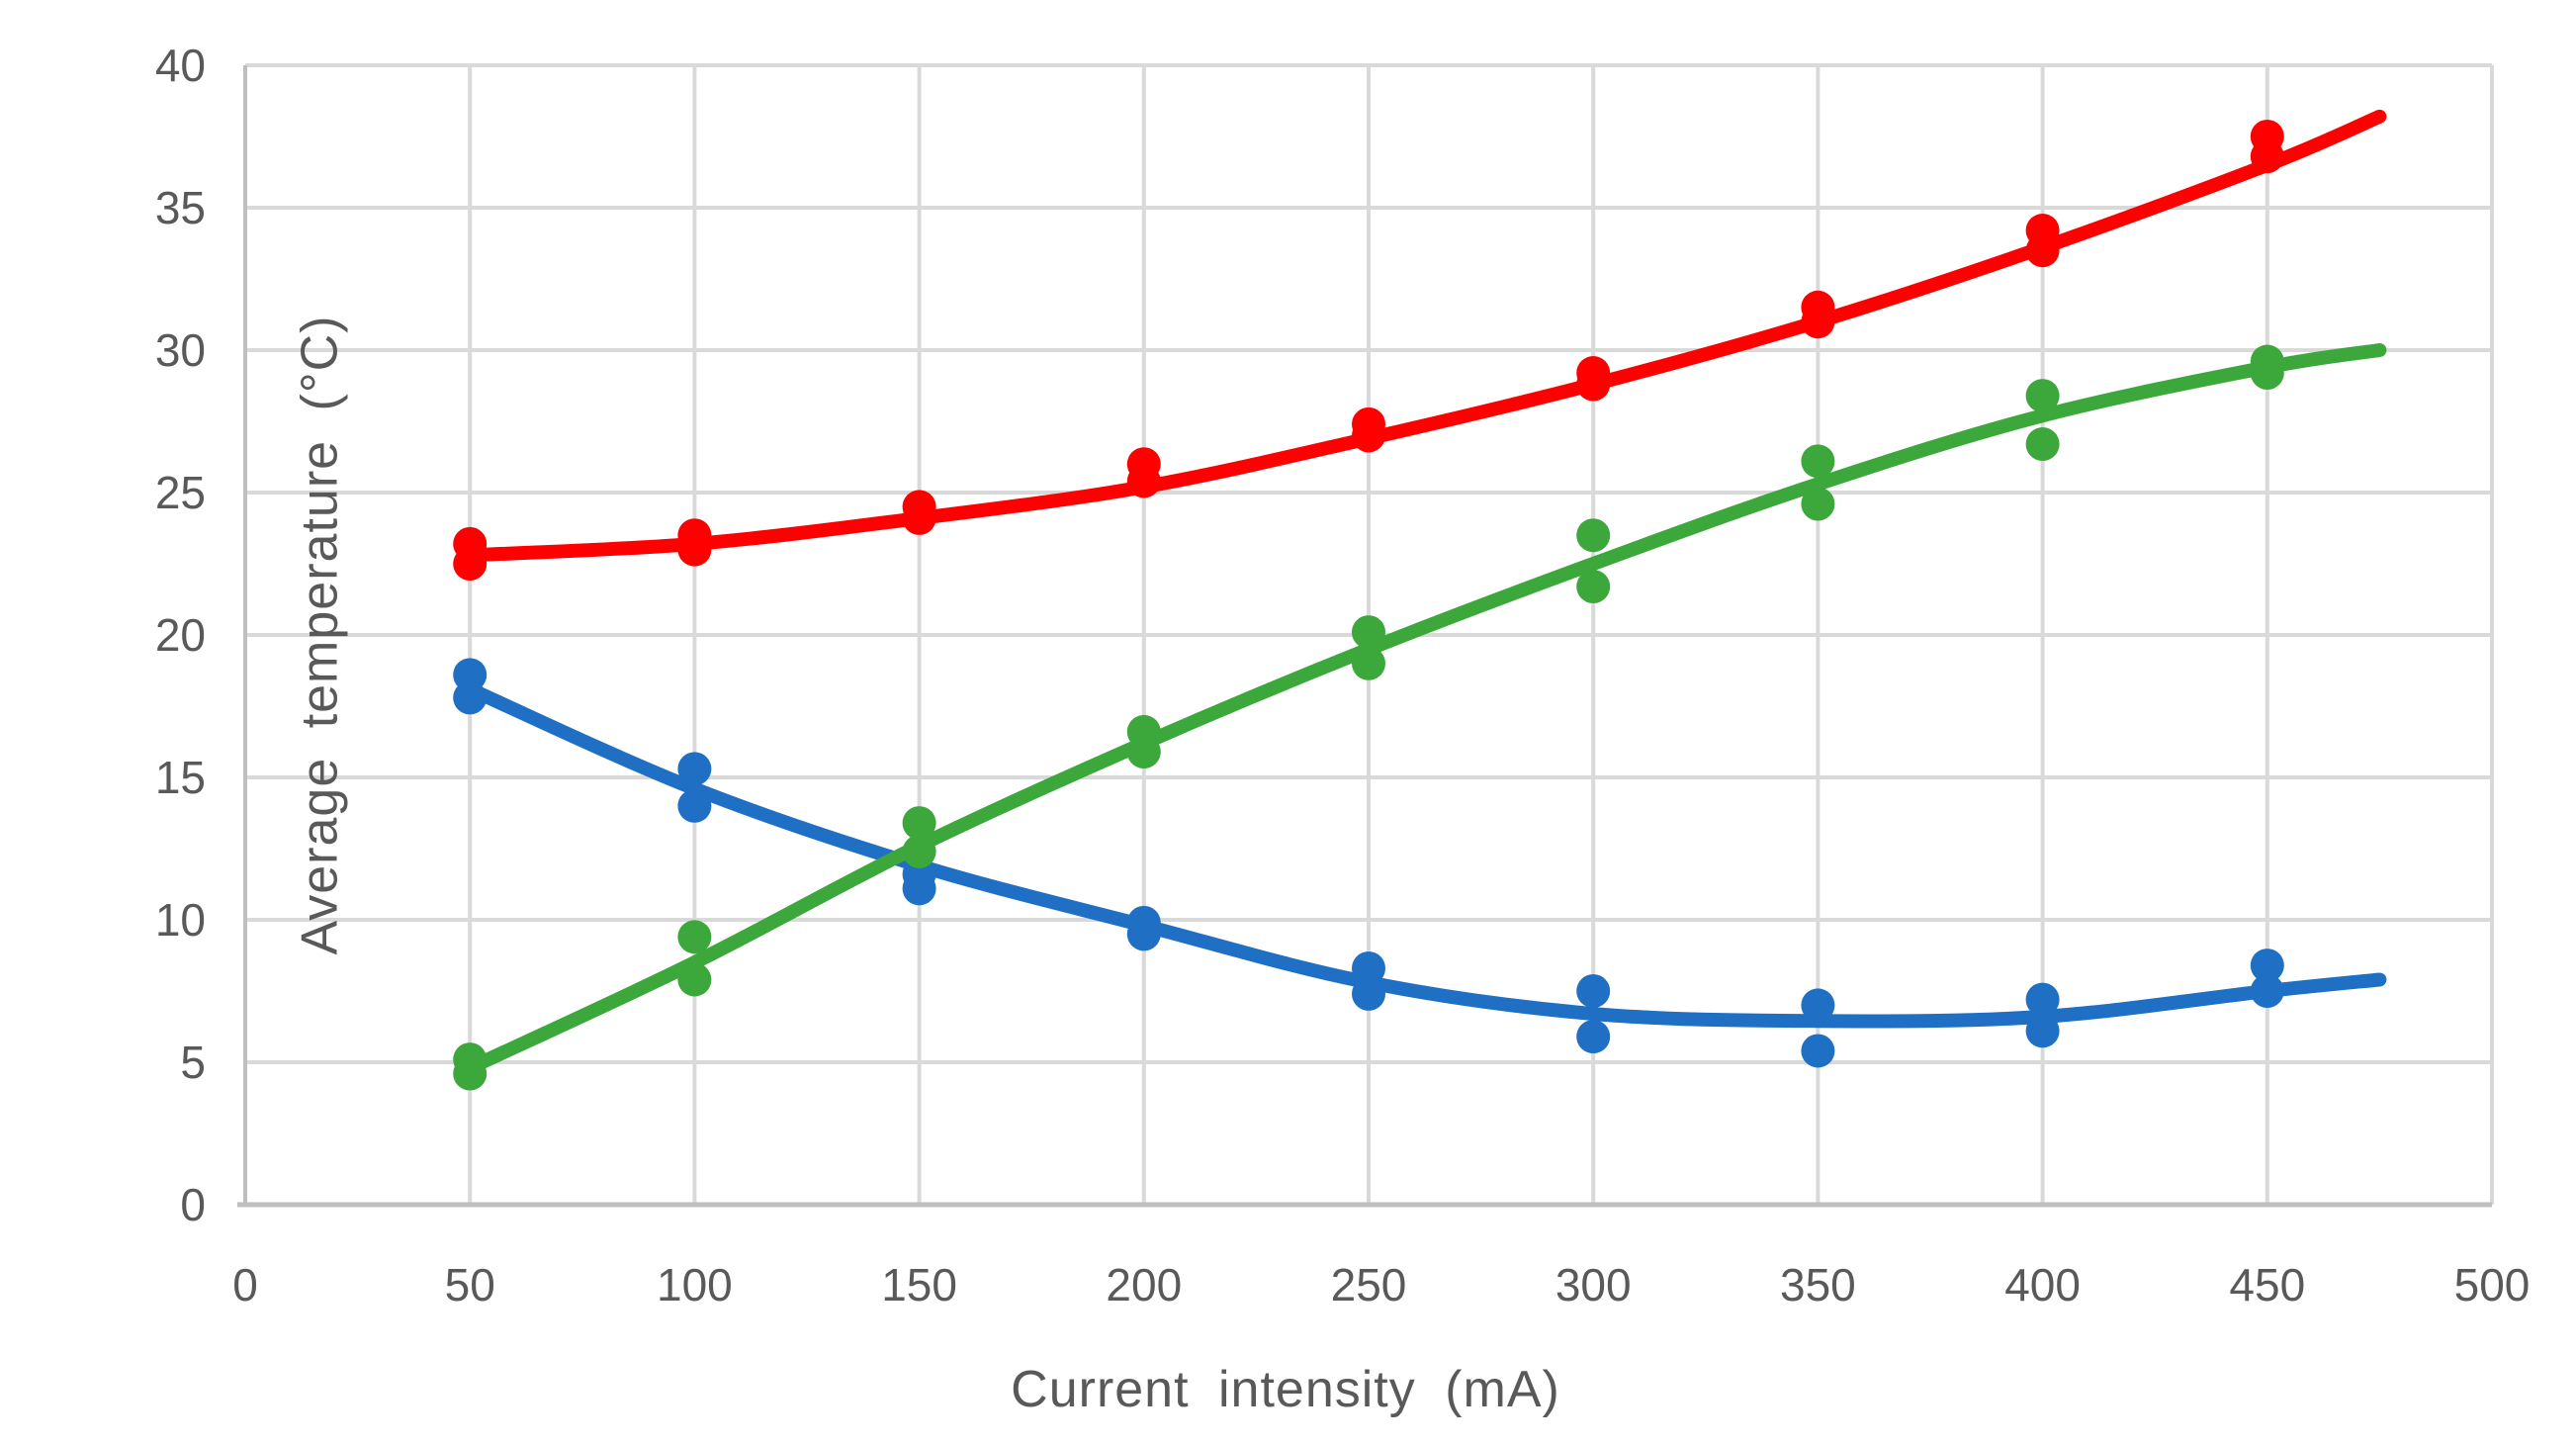  What do you see at coordinates (2267, 373) in the screenshot?
I see `green-series-point-run2-x450` at bounding box center [2267, 373].